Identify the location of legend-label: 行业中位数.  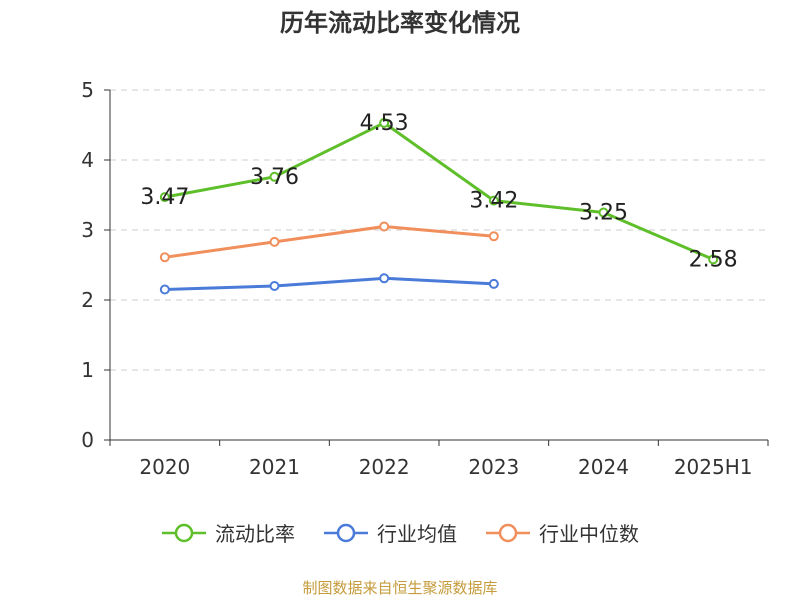
(589, 534).